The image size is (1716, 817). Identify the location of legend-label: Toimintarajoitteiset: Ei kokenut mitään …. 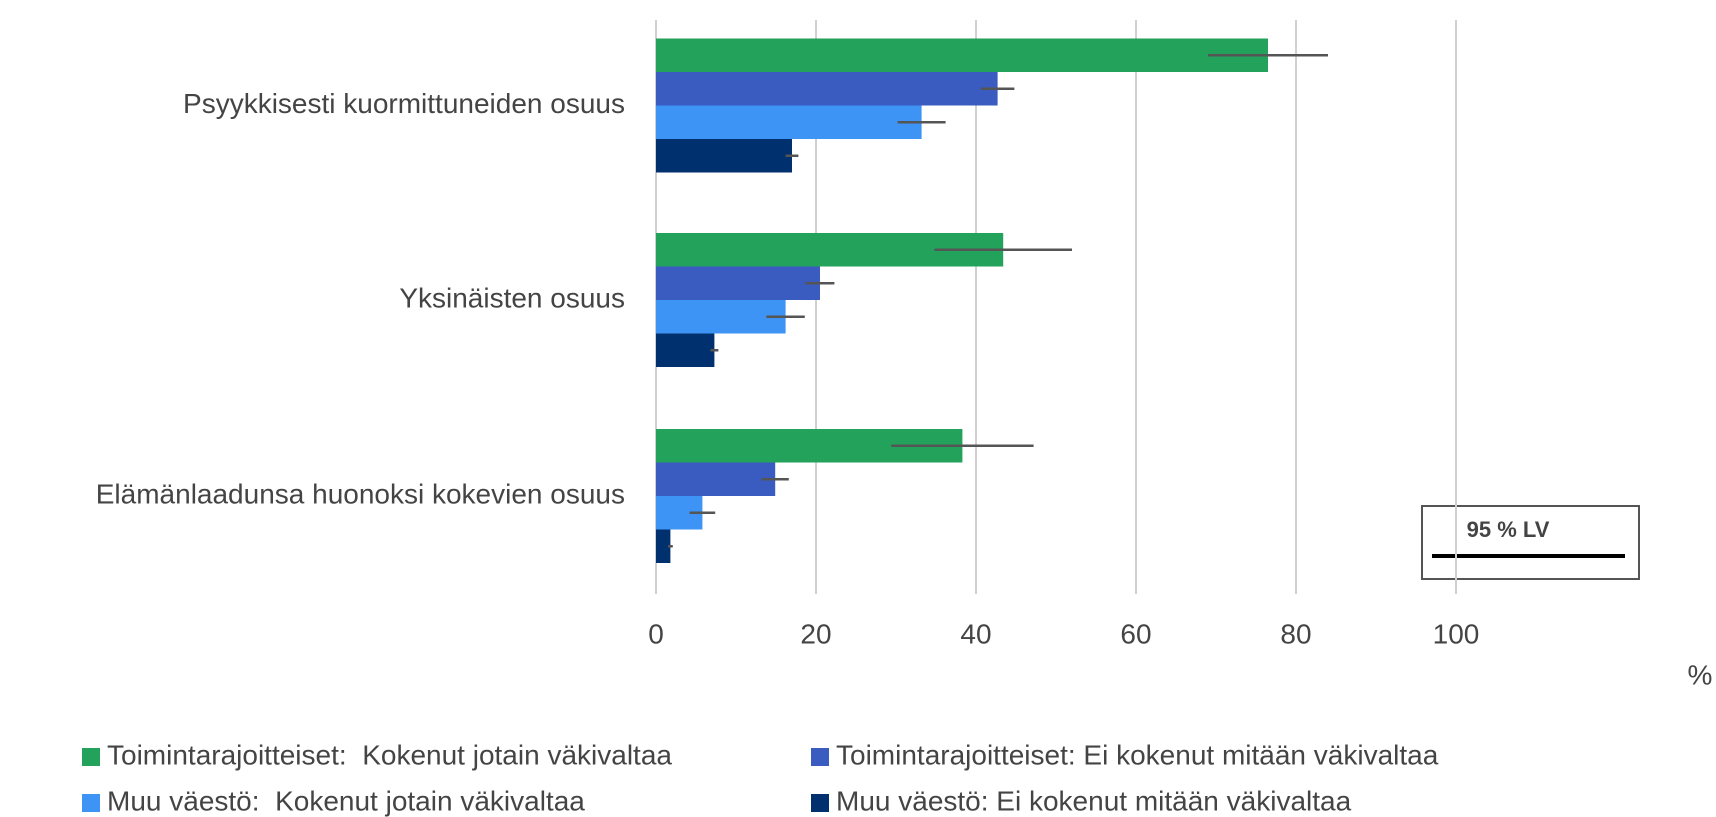
(1137, 754).